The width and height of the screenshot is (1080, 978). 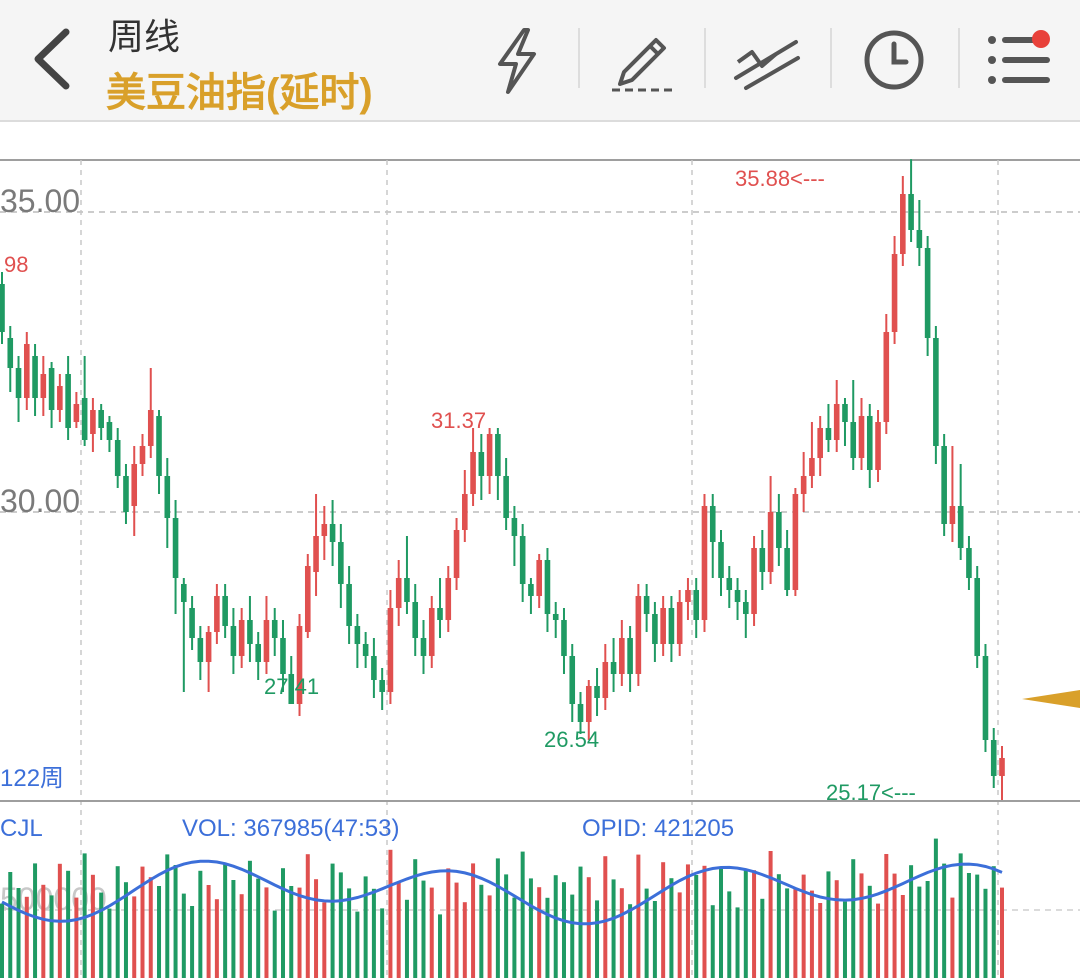 What do you see at coordinates (458, 420) in the screenshot?
I see `peak-price-label: 31.37` at bounding box center [458, 420].